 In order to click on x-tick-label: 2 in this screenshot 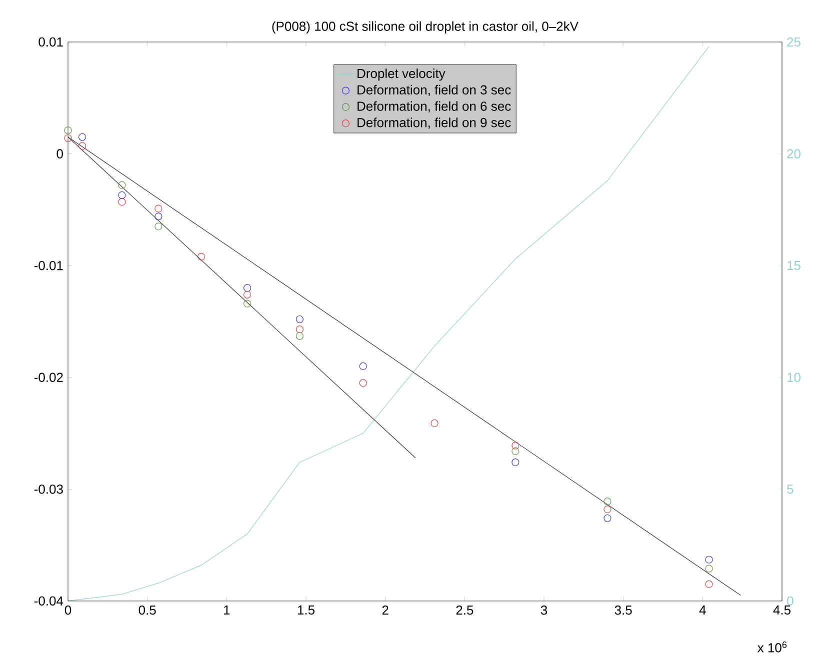, I will do `click(385, 610)`.